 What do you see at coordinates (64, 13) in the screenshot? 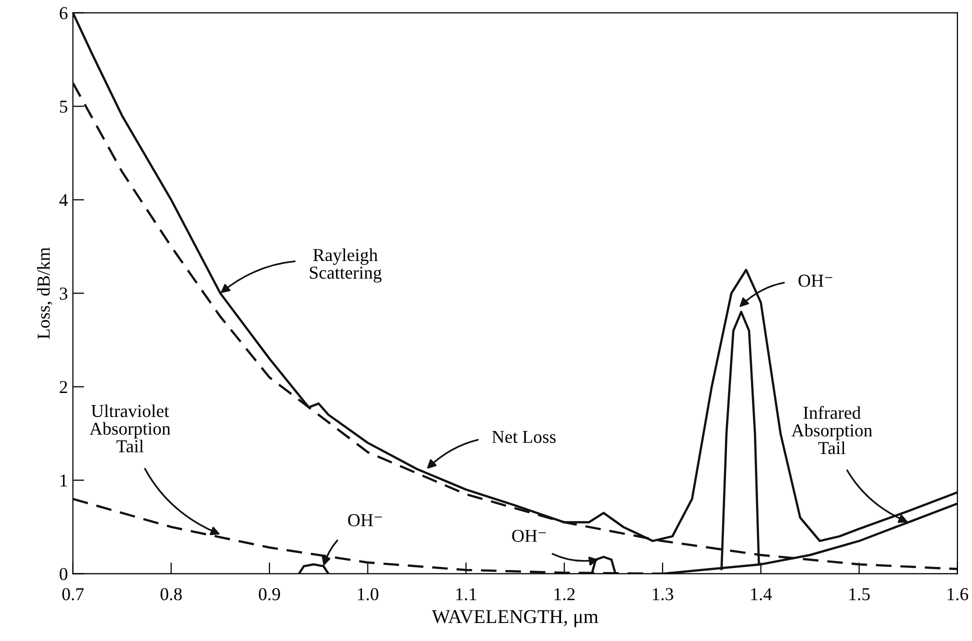
I see `y-tick-label: 6` at bounding box center [64, 13].